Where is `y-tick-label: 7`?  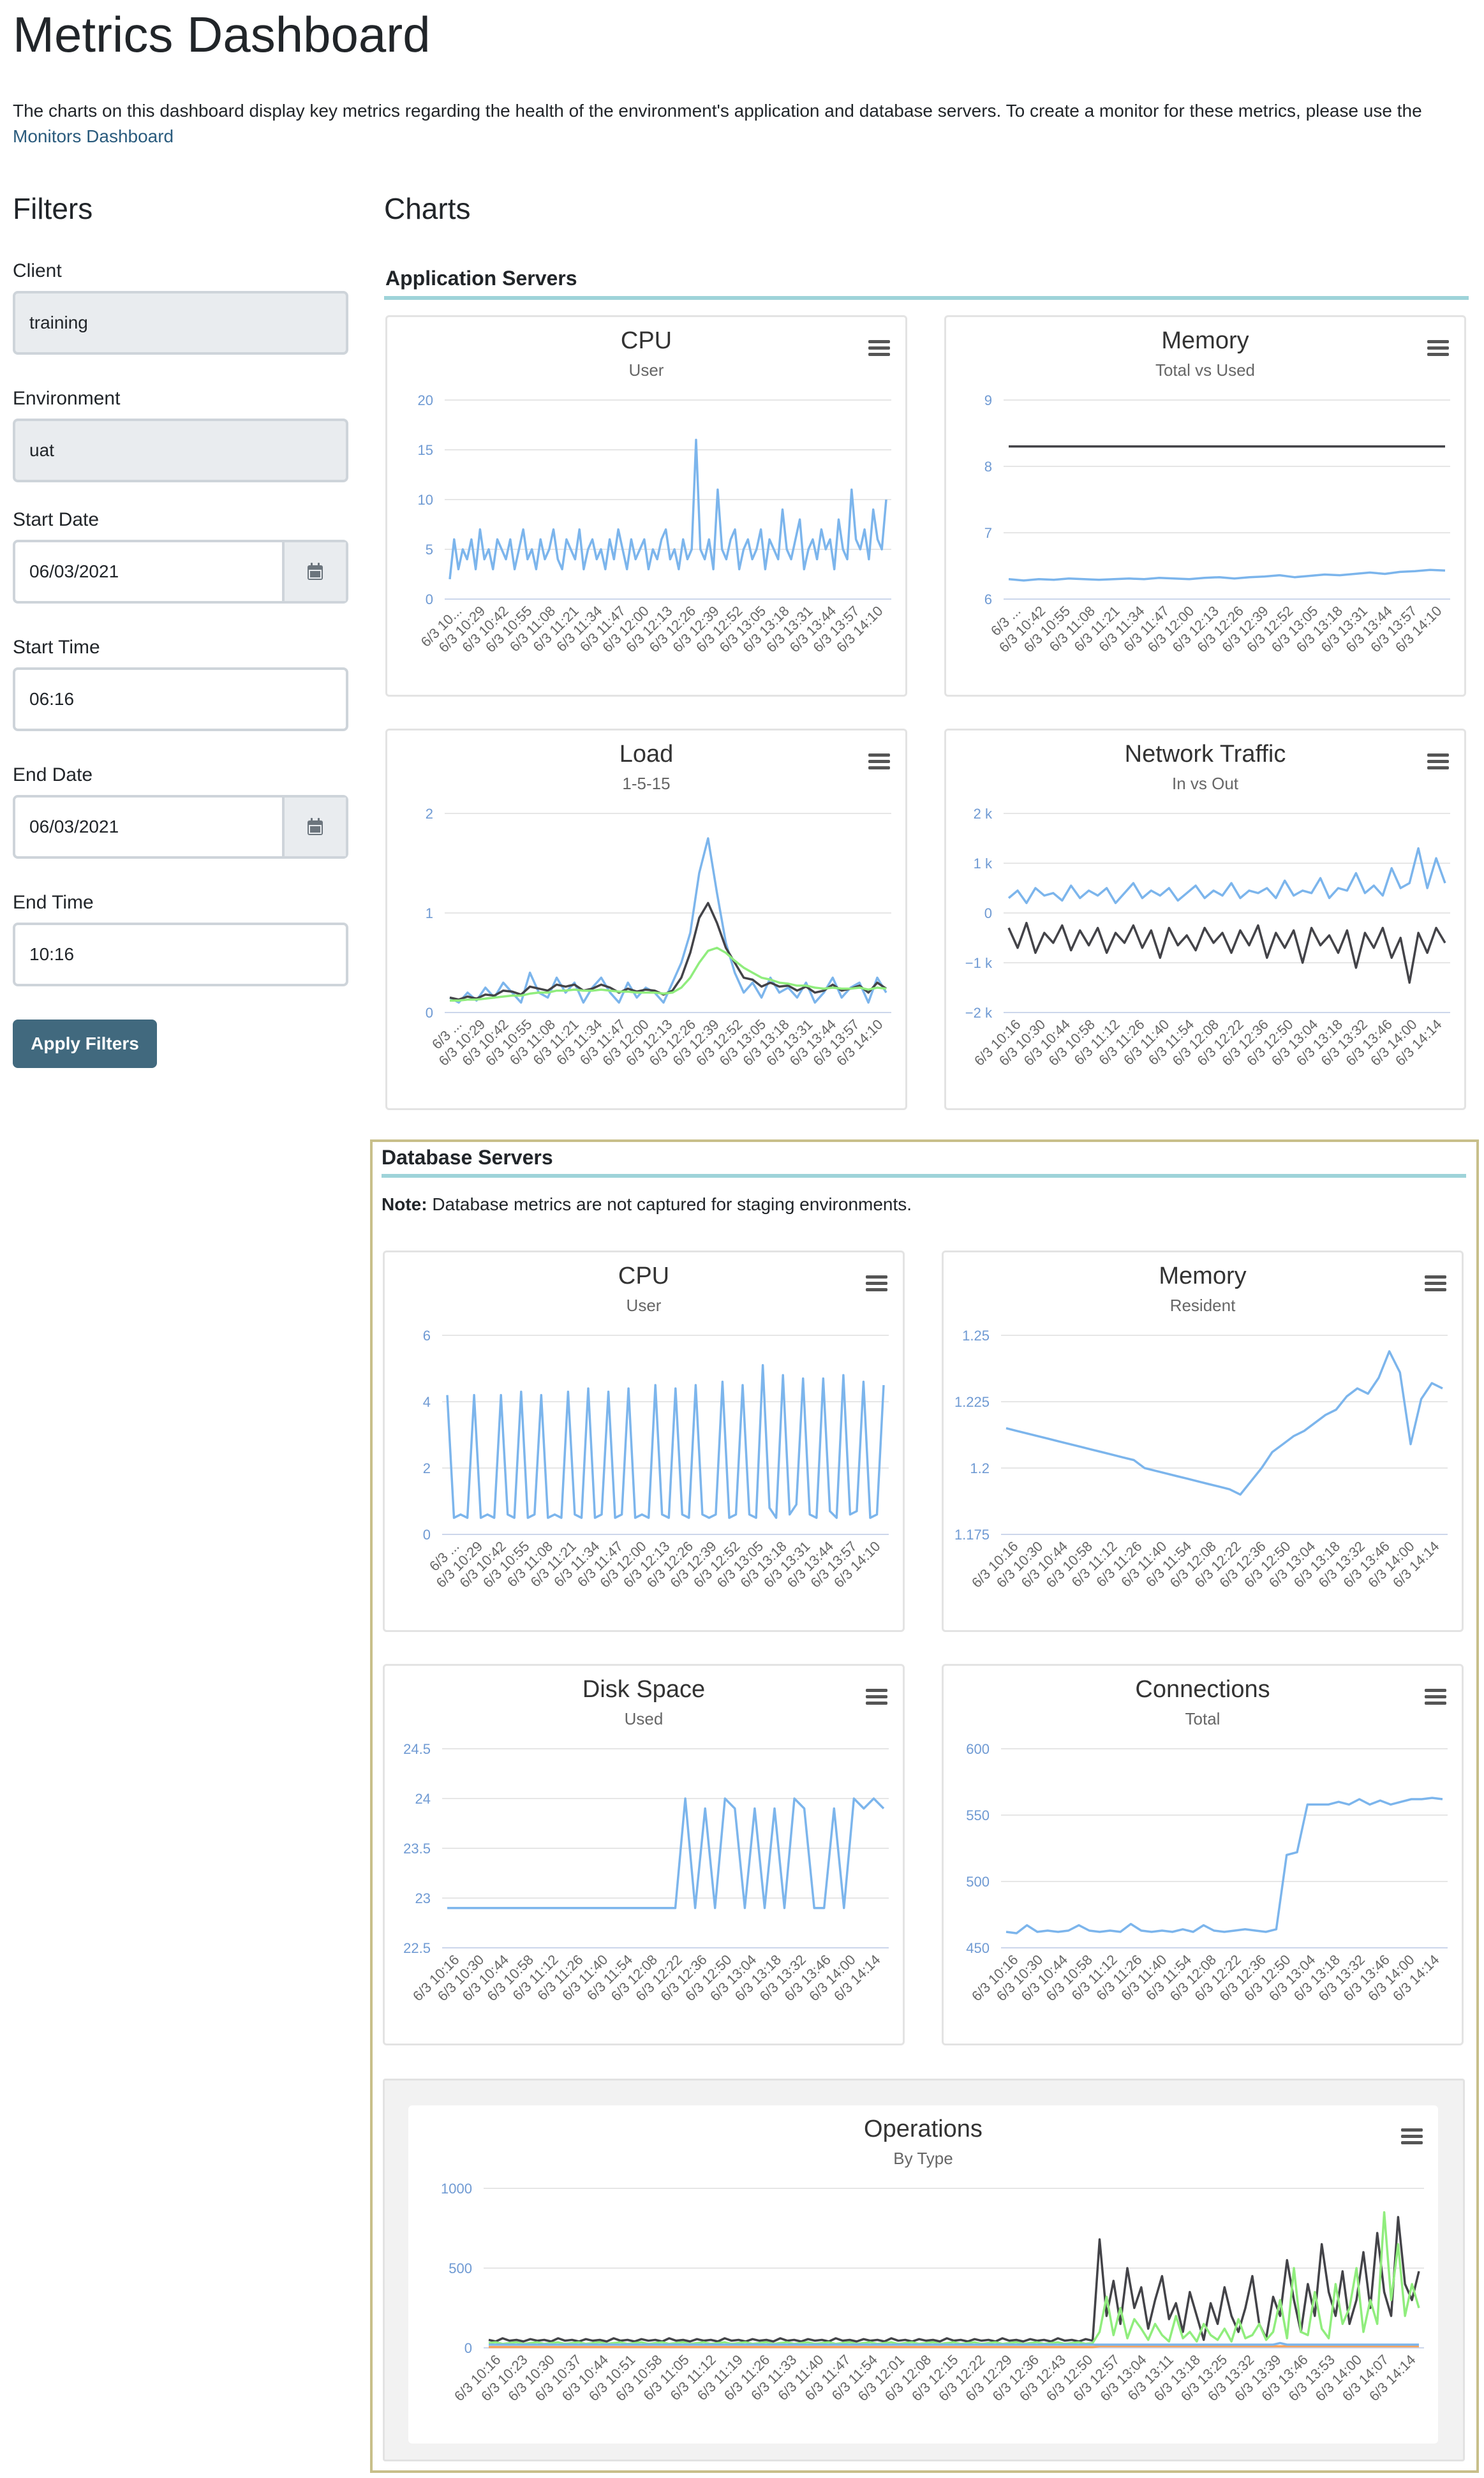
y-tick-label: 7 is located at coordinates (988, 533).